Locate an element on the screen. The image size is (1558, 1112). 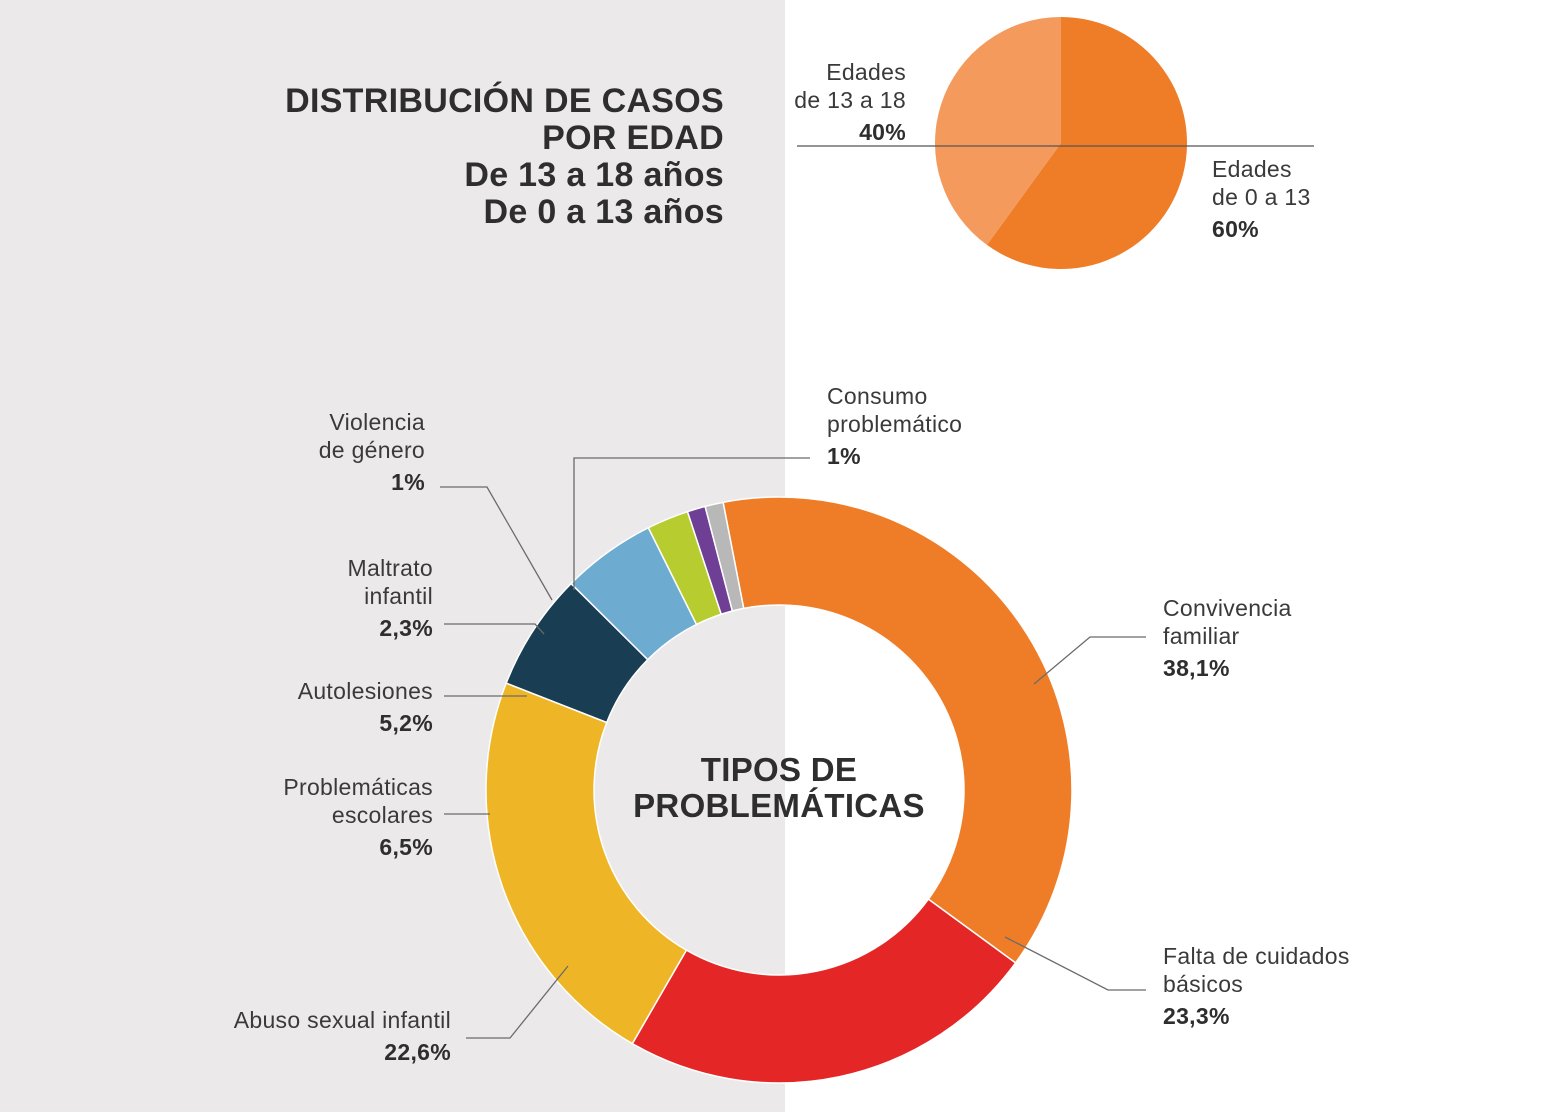
slice-convivencia-familiar is located at coordinates (897, 730).